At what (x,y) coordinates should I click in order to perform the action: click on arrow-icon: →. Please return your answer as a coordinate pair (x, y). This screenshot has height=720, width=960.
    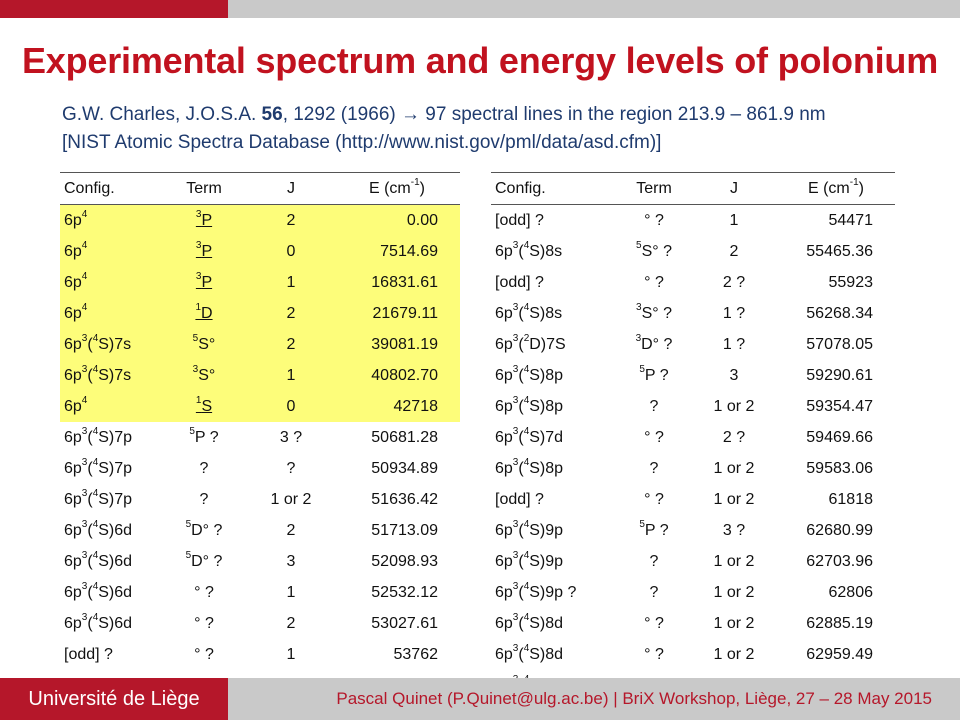
    Looking at the image, I should click on (410, 114).